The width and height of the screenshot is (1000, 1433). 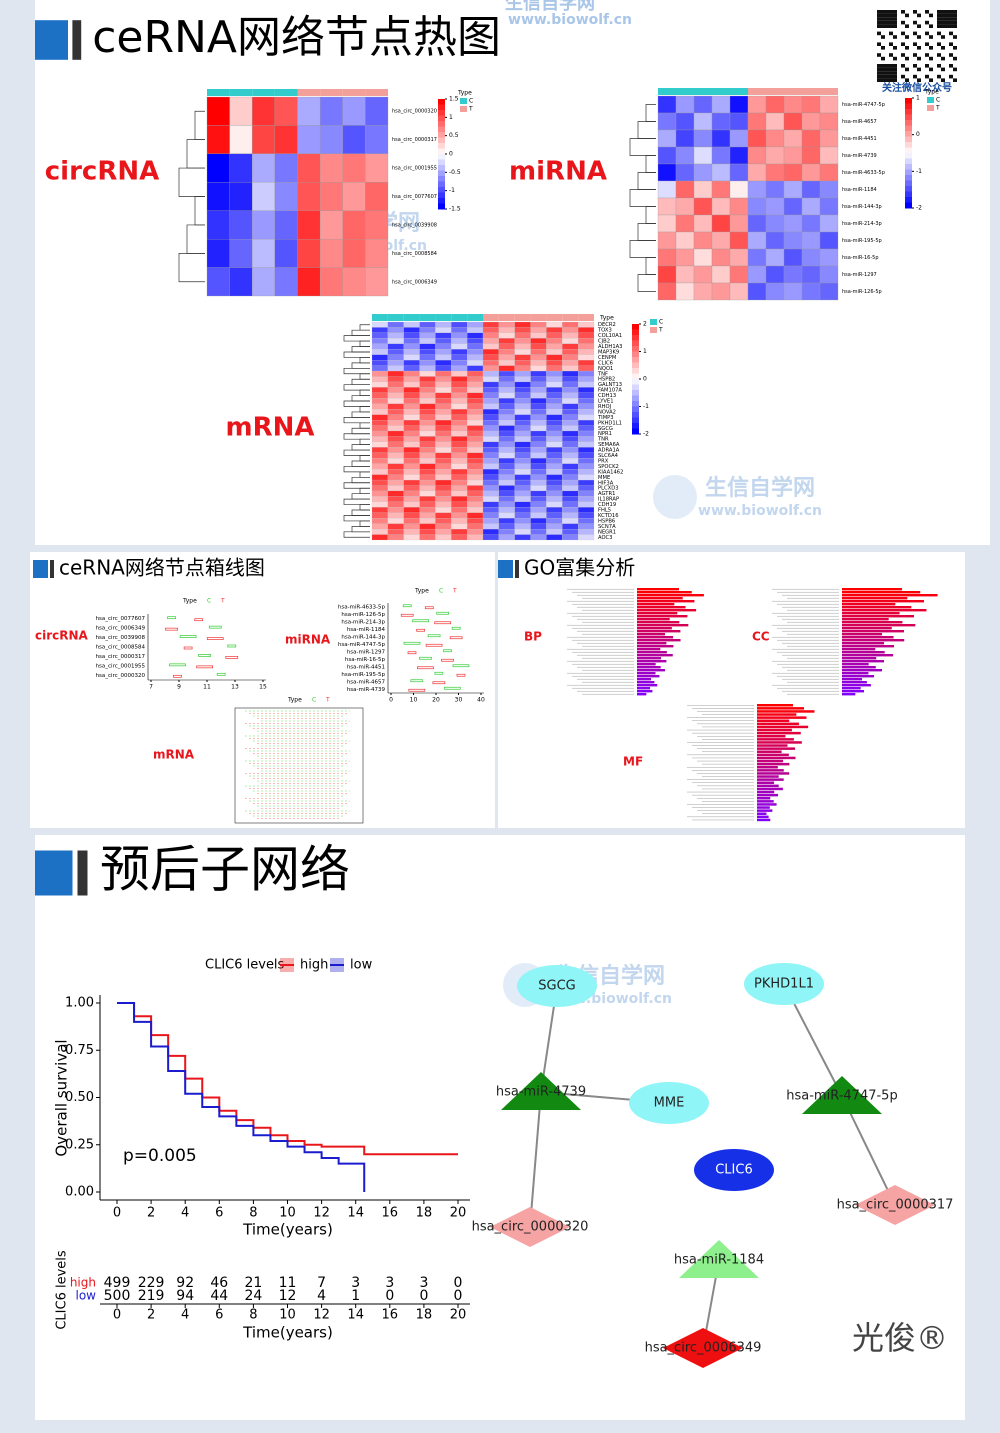 What do you see at coordinates (253, 1283) in the screenshot?
I see `risk-count: 21` at bounding box center [253, 1283].